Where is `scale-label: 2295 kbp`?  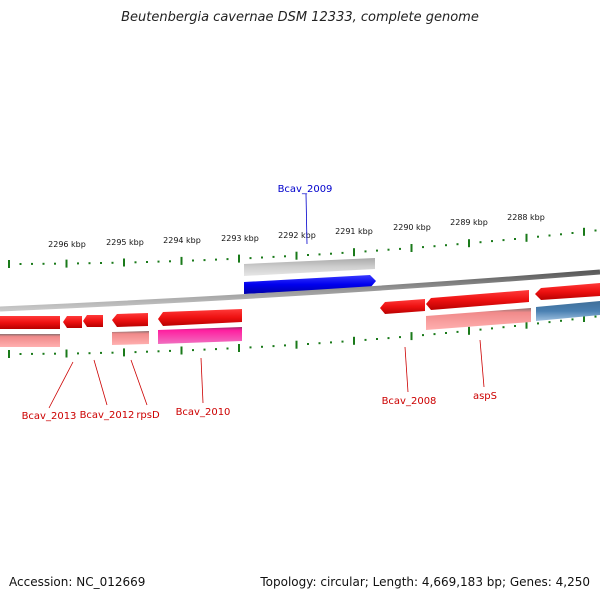
scale-label: 2295 kbp is located at coordinates (125, 242).